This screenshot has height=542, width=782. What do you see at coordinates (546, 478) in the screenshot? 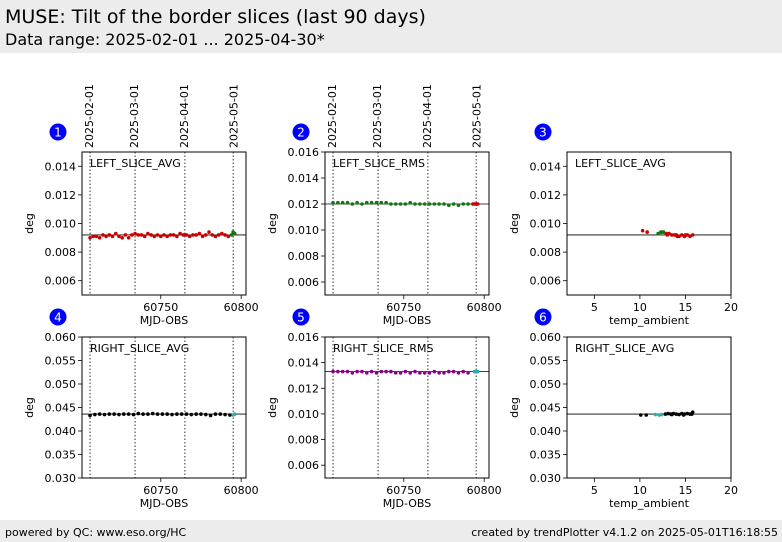
I see `y-tick-label: 0.030` at bounding box center [546, 478].